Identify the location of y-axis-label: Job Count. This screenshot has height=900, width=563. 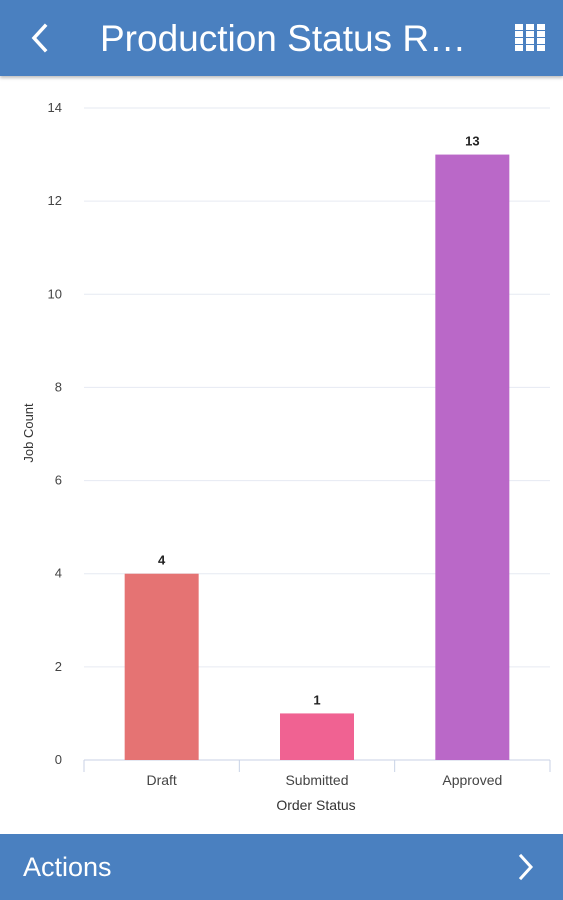
(28, 433).